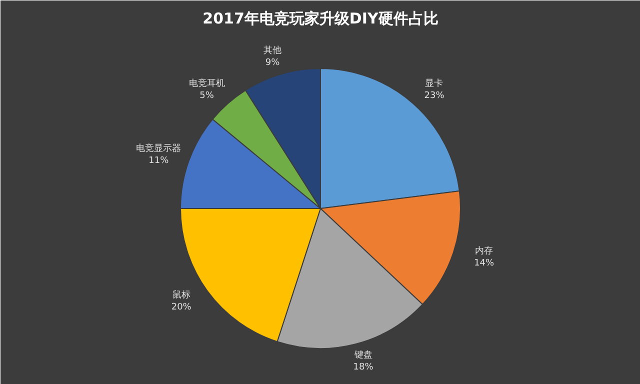  I want to click on data-label: 18%, so click(363, 367).